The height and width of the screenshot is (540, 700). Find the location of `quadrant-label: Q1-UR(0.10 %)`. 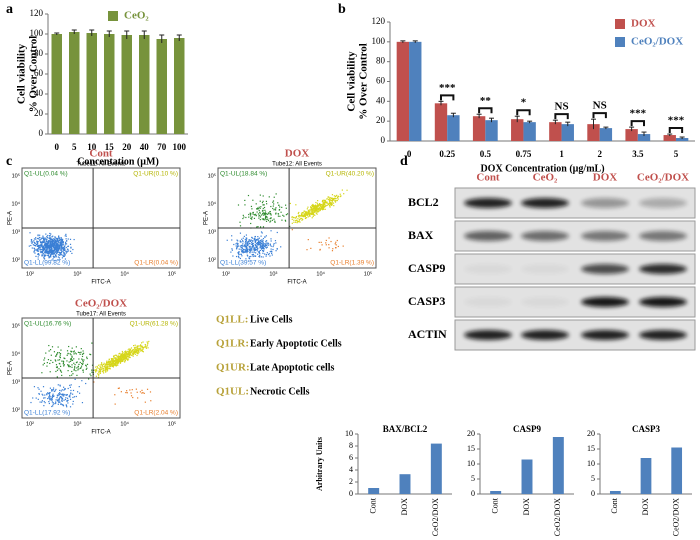

quadrant-label: Q1-UR(0.10 %) is located at coordinates (155, 174).